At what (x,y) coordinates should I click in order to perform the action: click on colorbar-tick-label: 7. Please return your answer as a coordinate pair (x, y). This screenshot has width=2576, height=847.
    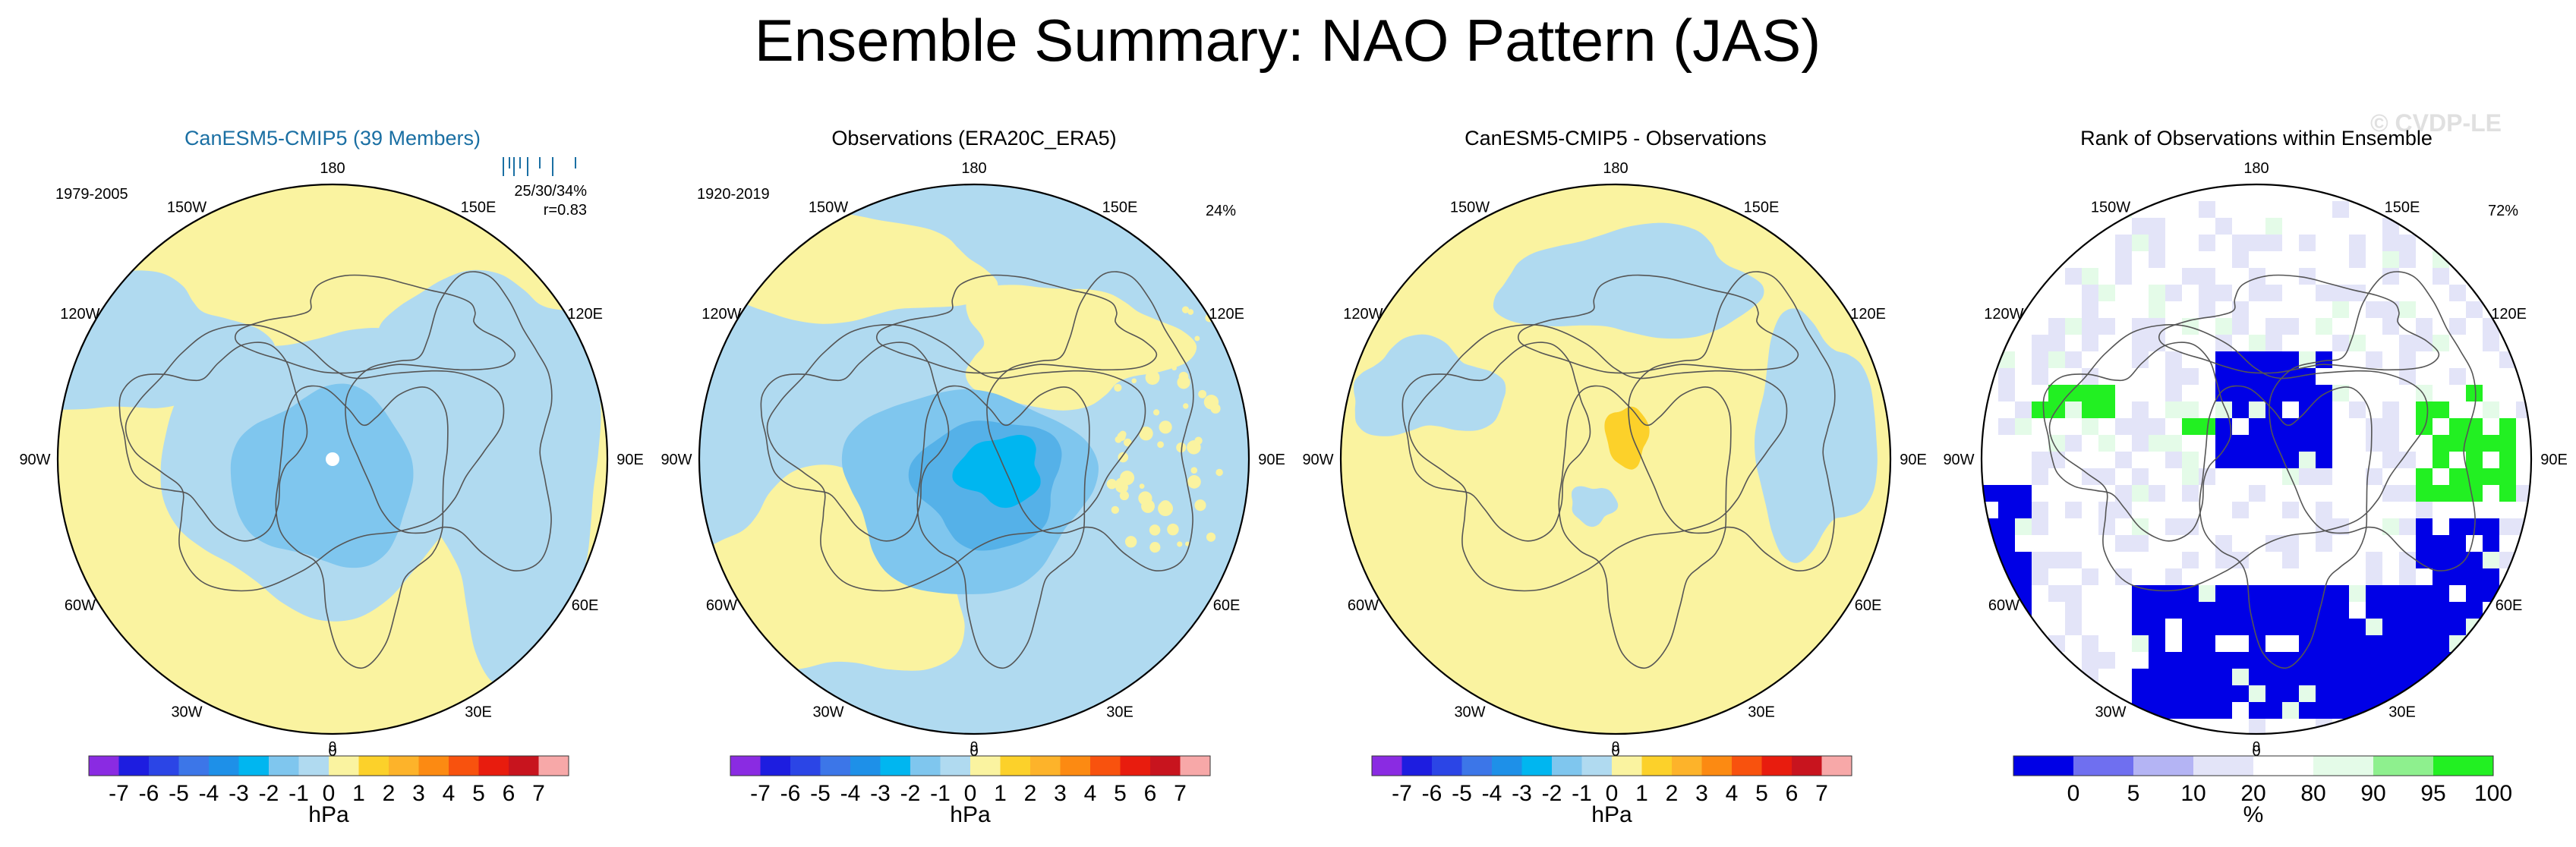
    Looking at the image, I should click on (538, 793).